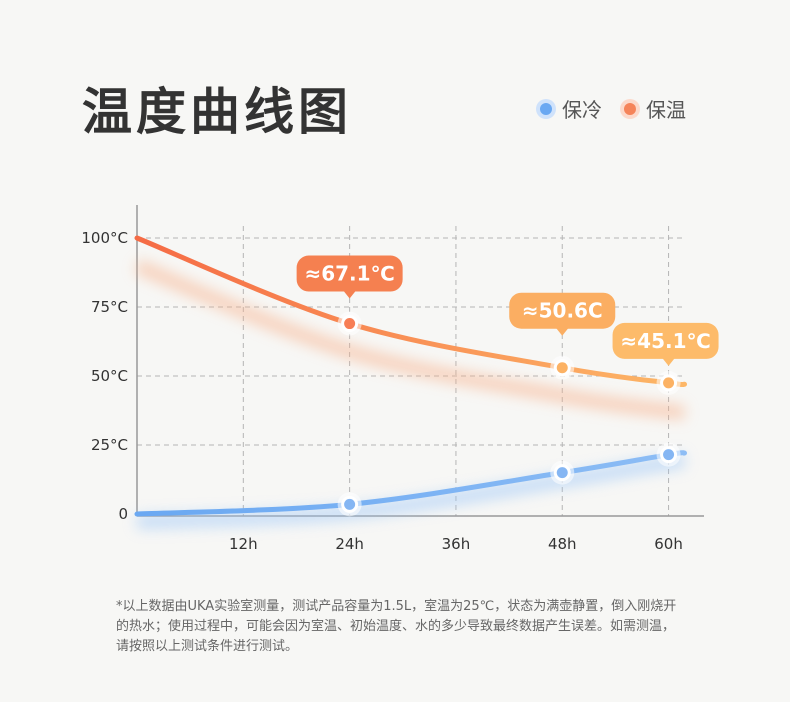  Describe the element at coordinates (243, 544) in the screenshot. I see `x-tick-label: 12h` at that location.